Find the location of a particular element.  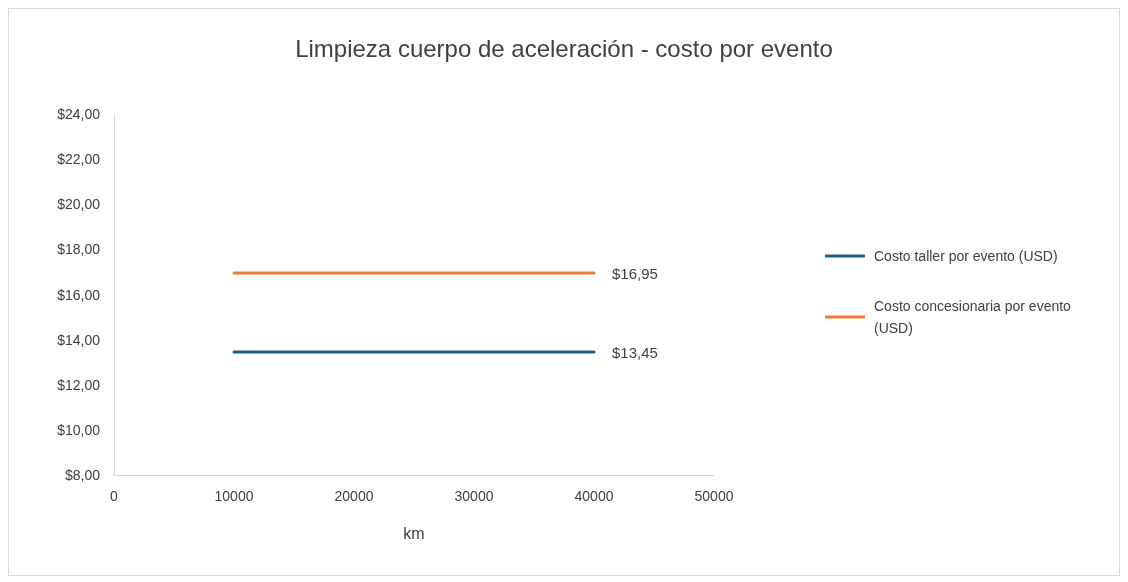

y-tick-label: $20,00 is located at coordinates (79, 204).